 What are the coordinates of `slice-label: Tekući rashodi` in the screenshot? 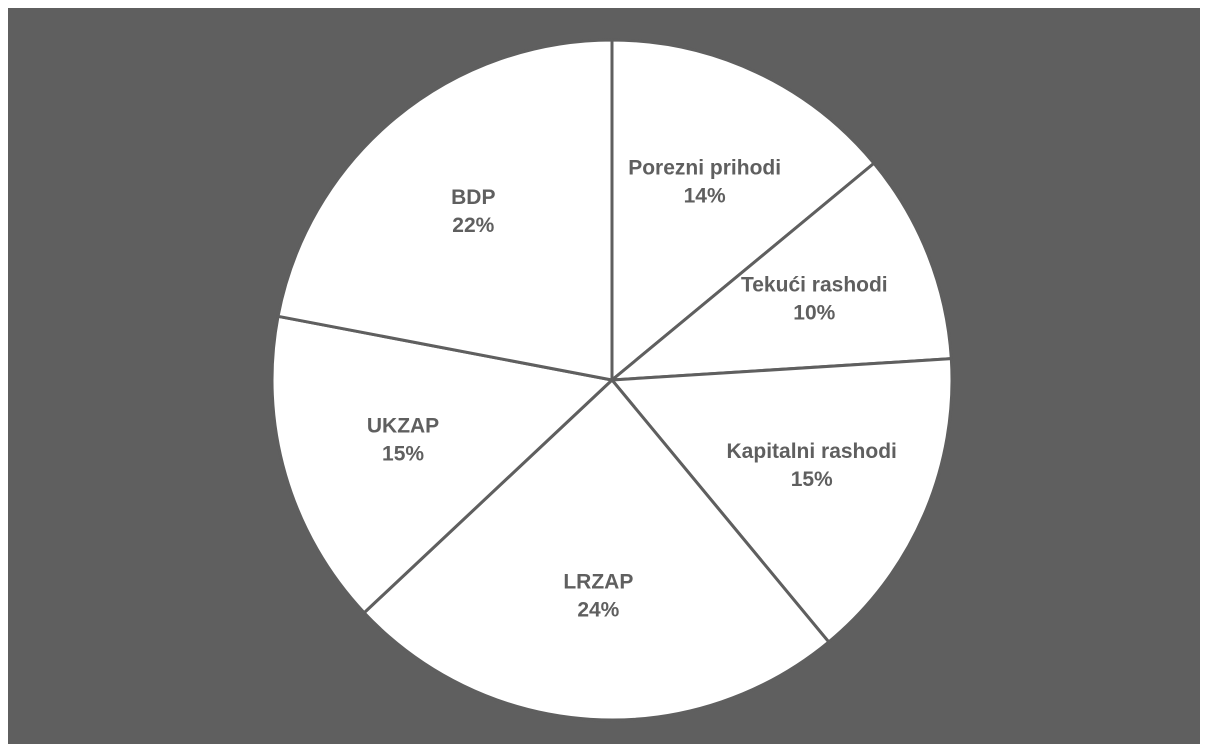 It's located at (814, 284).